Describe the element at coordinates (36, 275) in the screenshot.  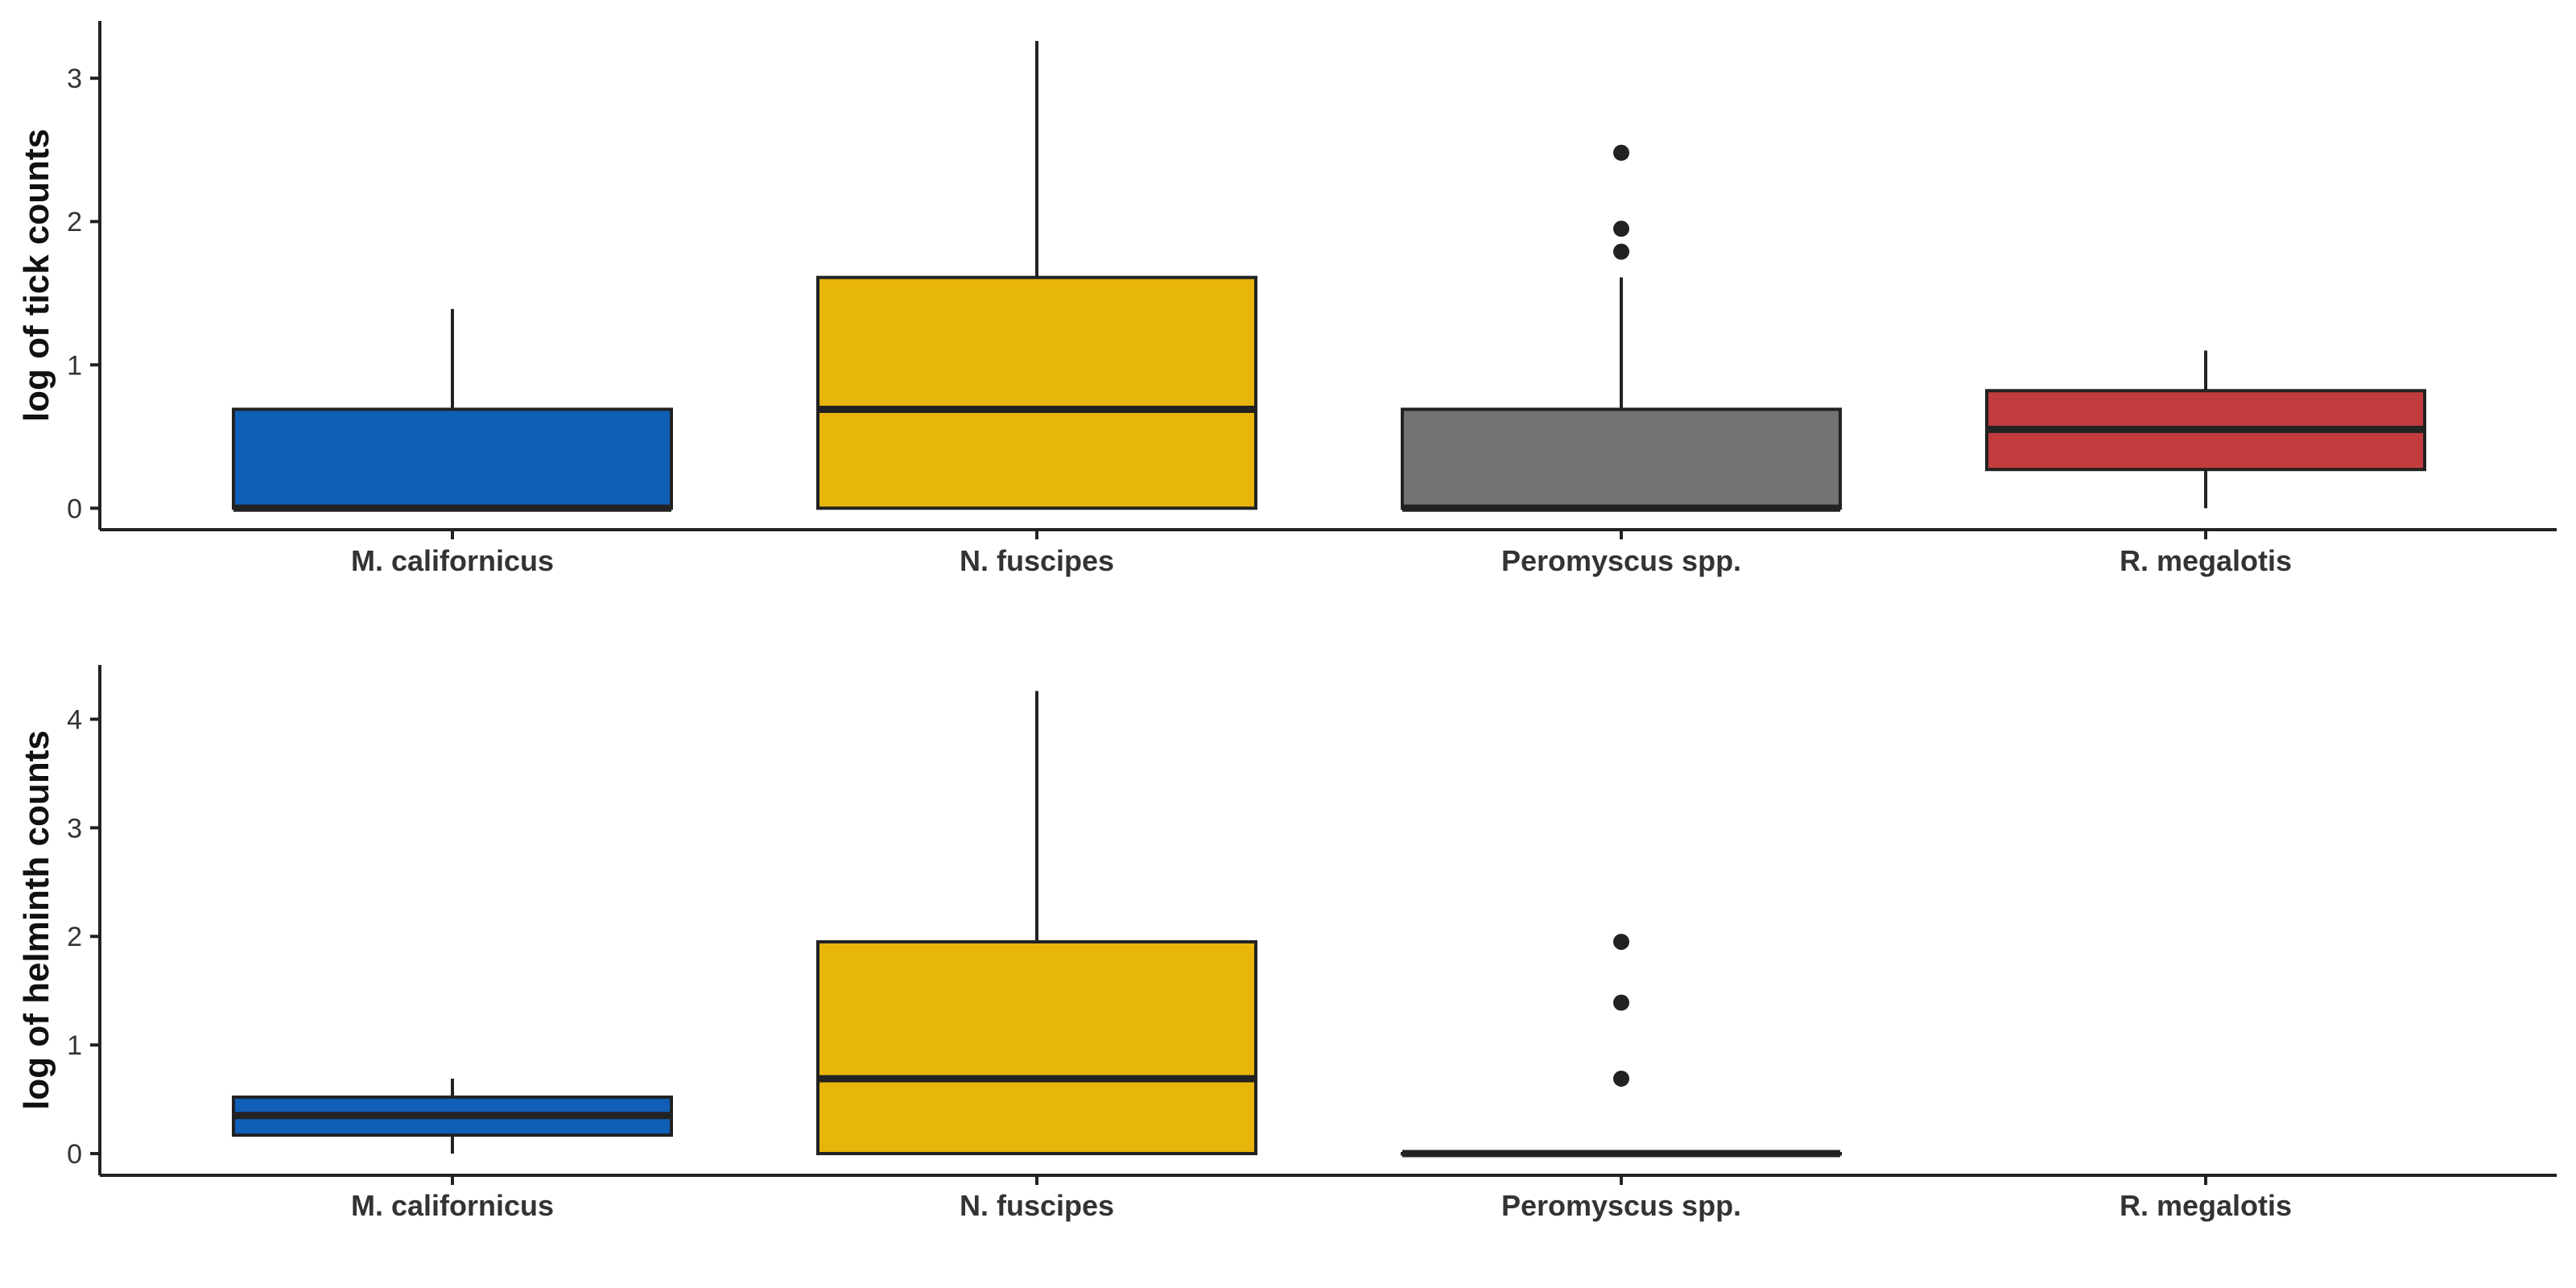
I see `y-axis-label: log of tick counts` at that location.